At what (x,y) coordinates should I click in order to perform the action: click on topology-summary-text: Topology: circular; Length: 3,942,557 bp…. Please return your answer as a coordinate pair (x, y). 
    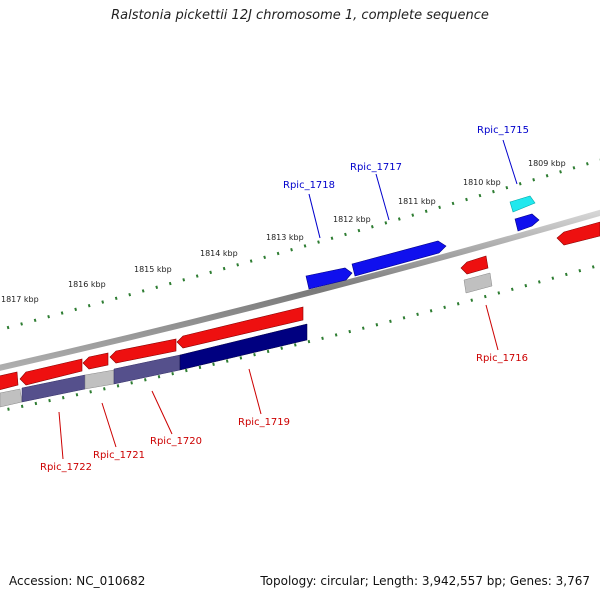
    Looking at the image, I should click on (425, 581).